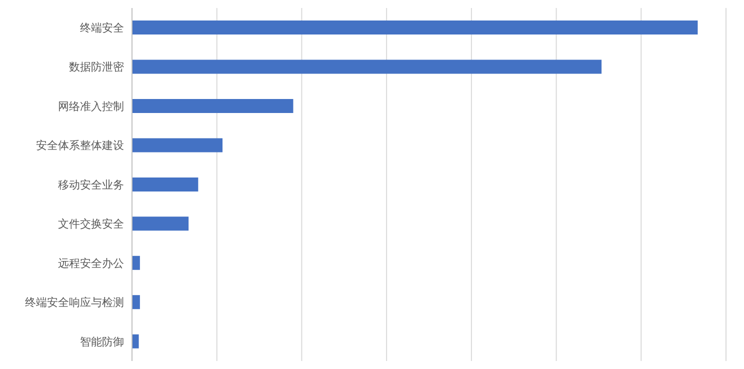  I want to click on y-tick-label: 终端安全响应与检测, so click(74, 303).